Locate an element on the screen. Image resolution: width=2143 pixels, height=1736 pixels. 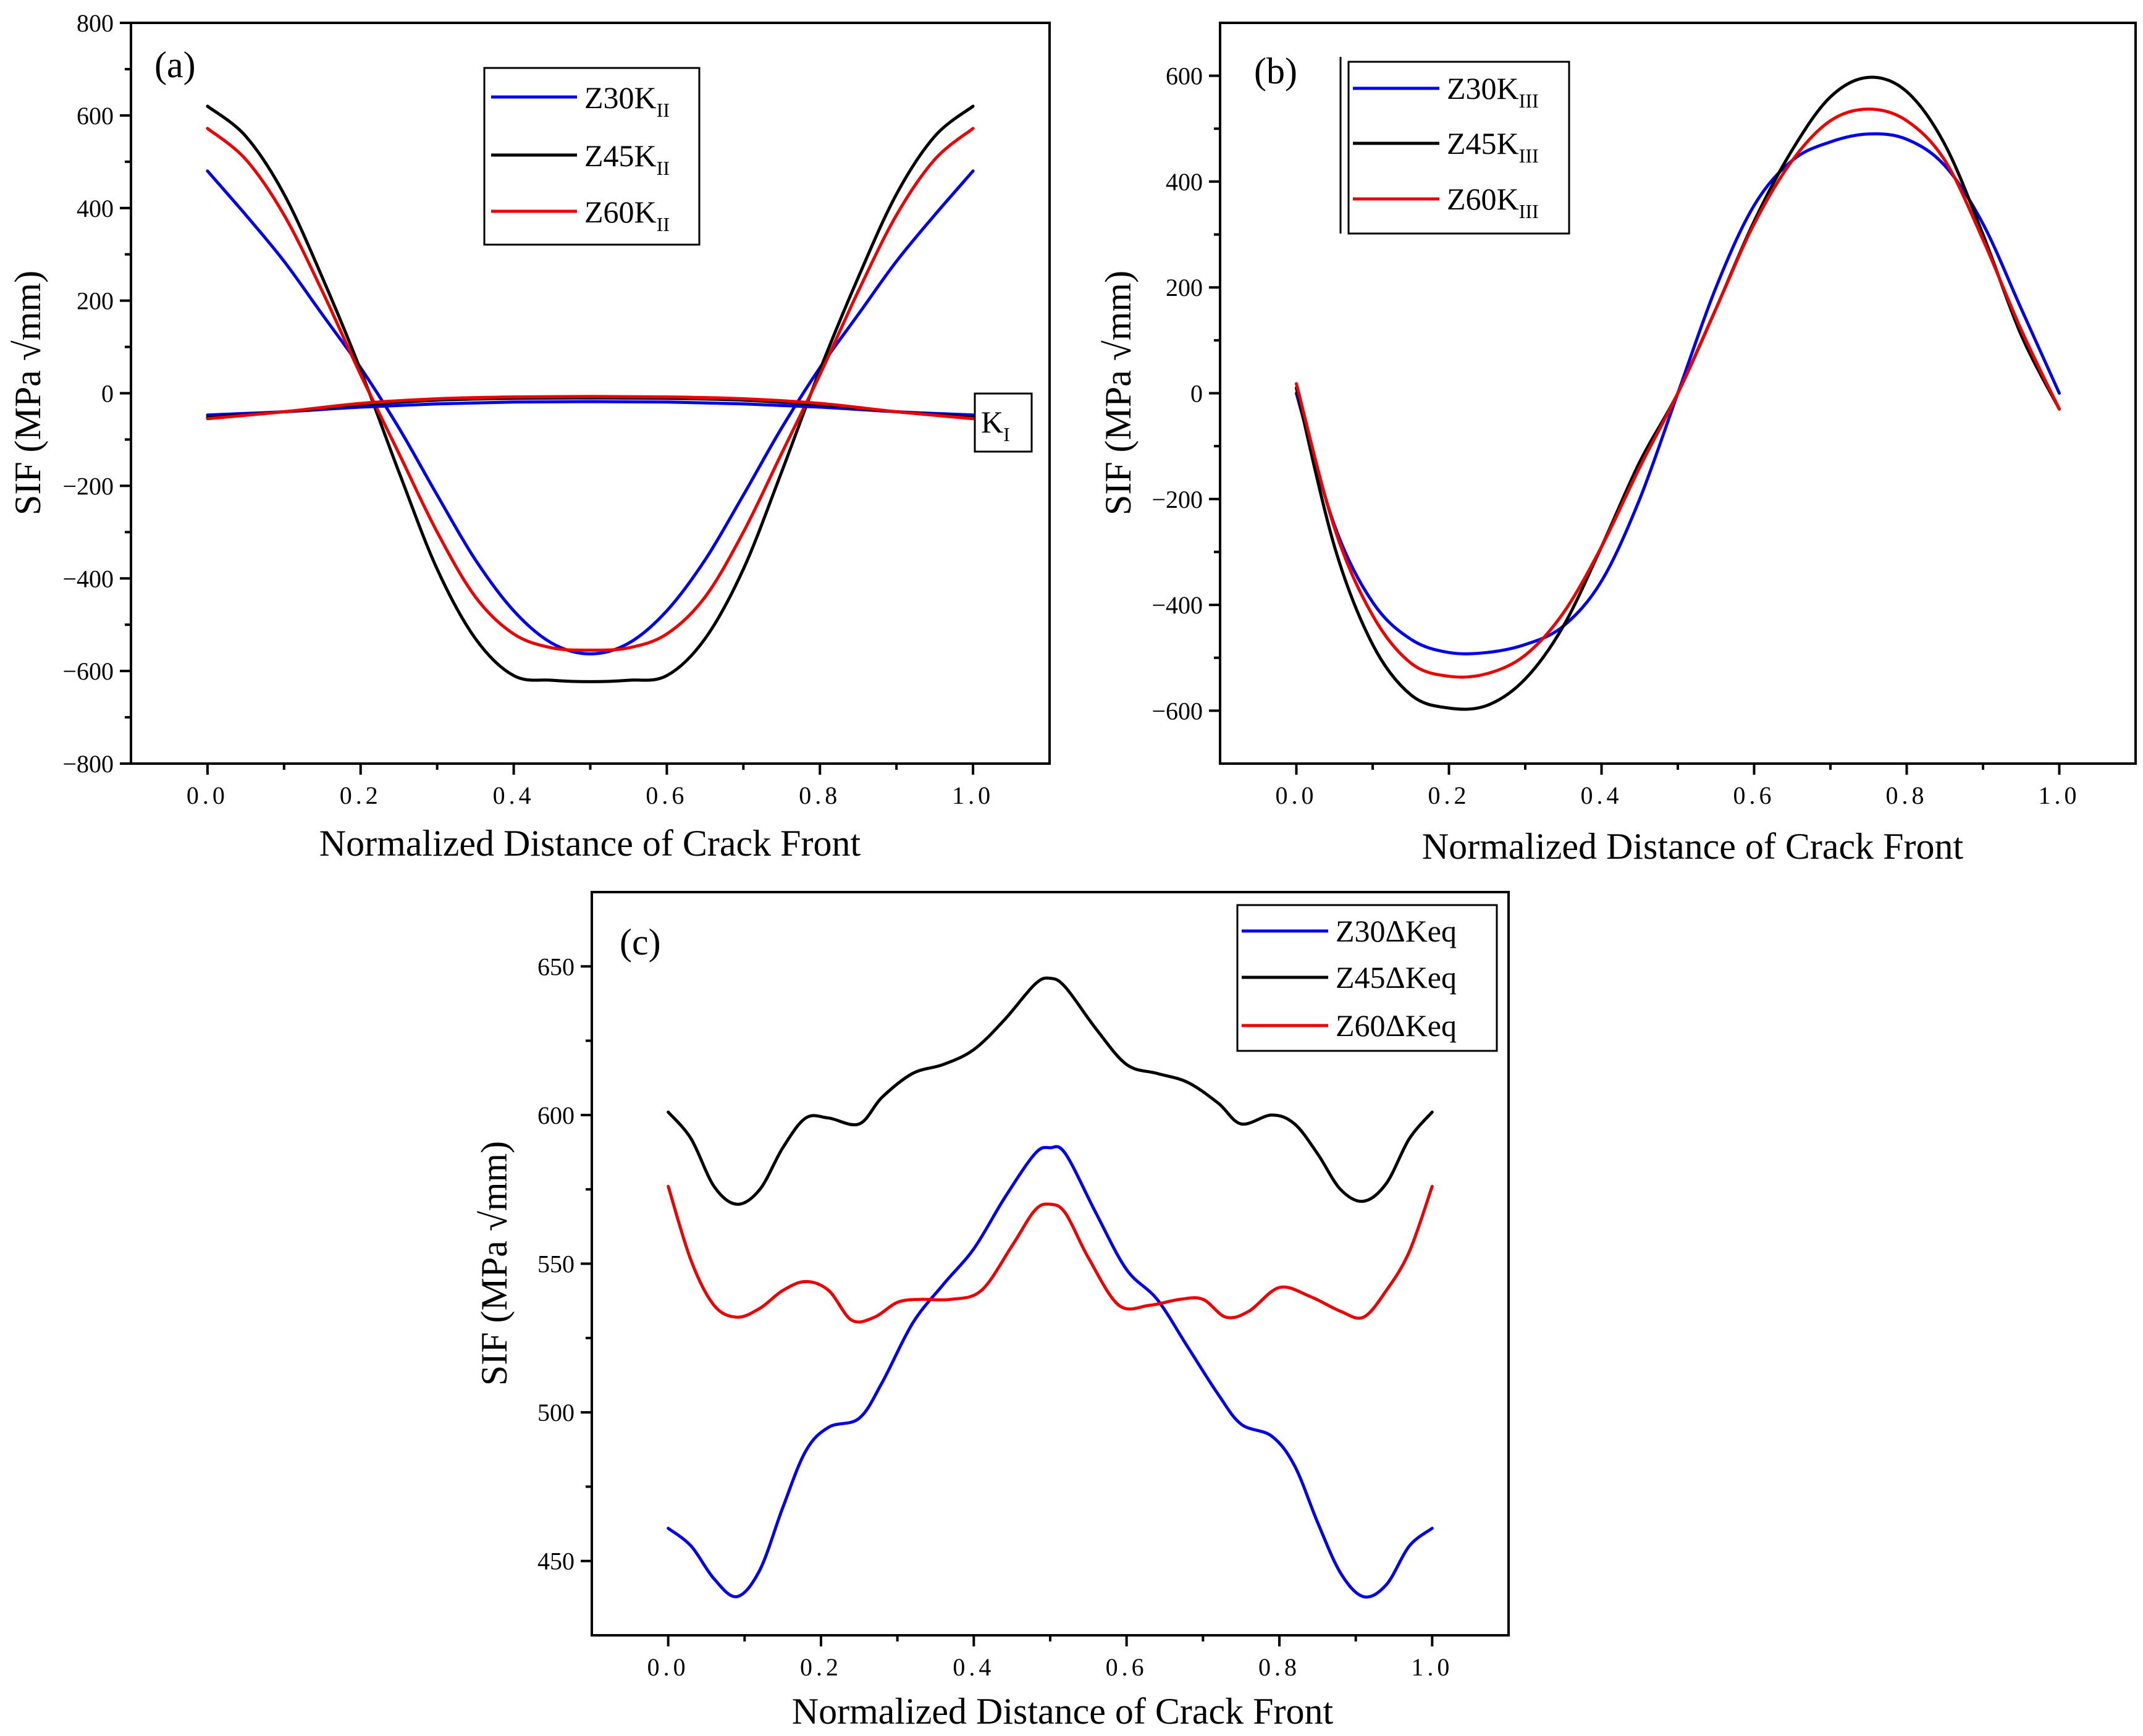
series-line-z60k-ii is located at coordinates (590, 389).